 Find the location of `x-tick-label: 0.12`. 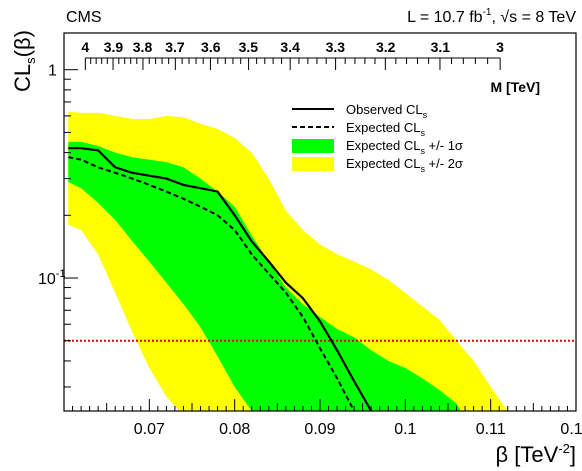

x-tick-label: 0.12 is located at coordinates (571, 429).